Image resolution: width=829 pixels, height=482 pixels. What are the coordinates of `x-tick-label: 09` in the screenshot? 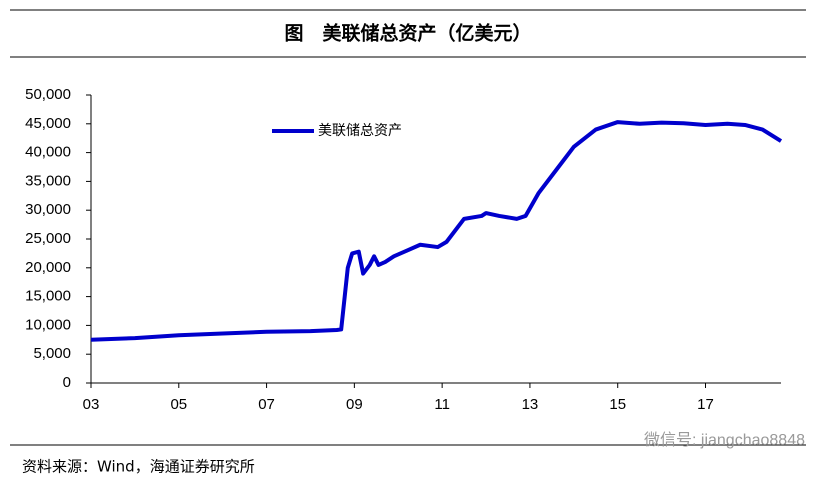 It's located at (354, 404).